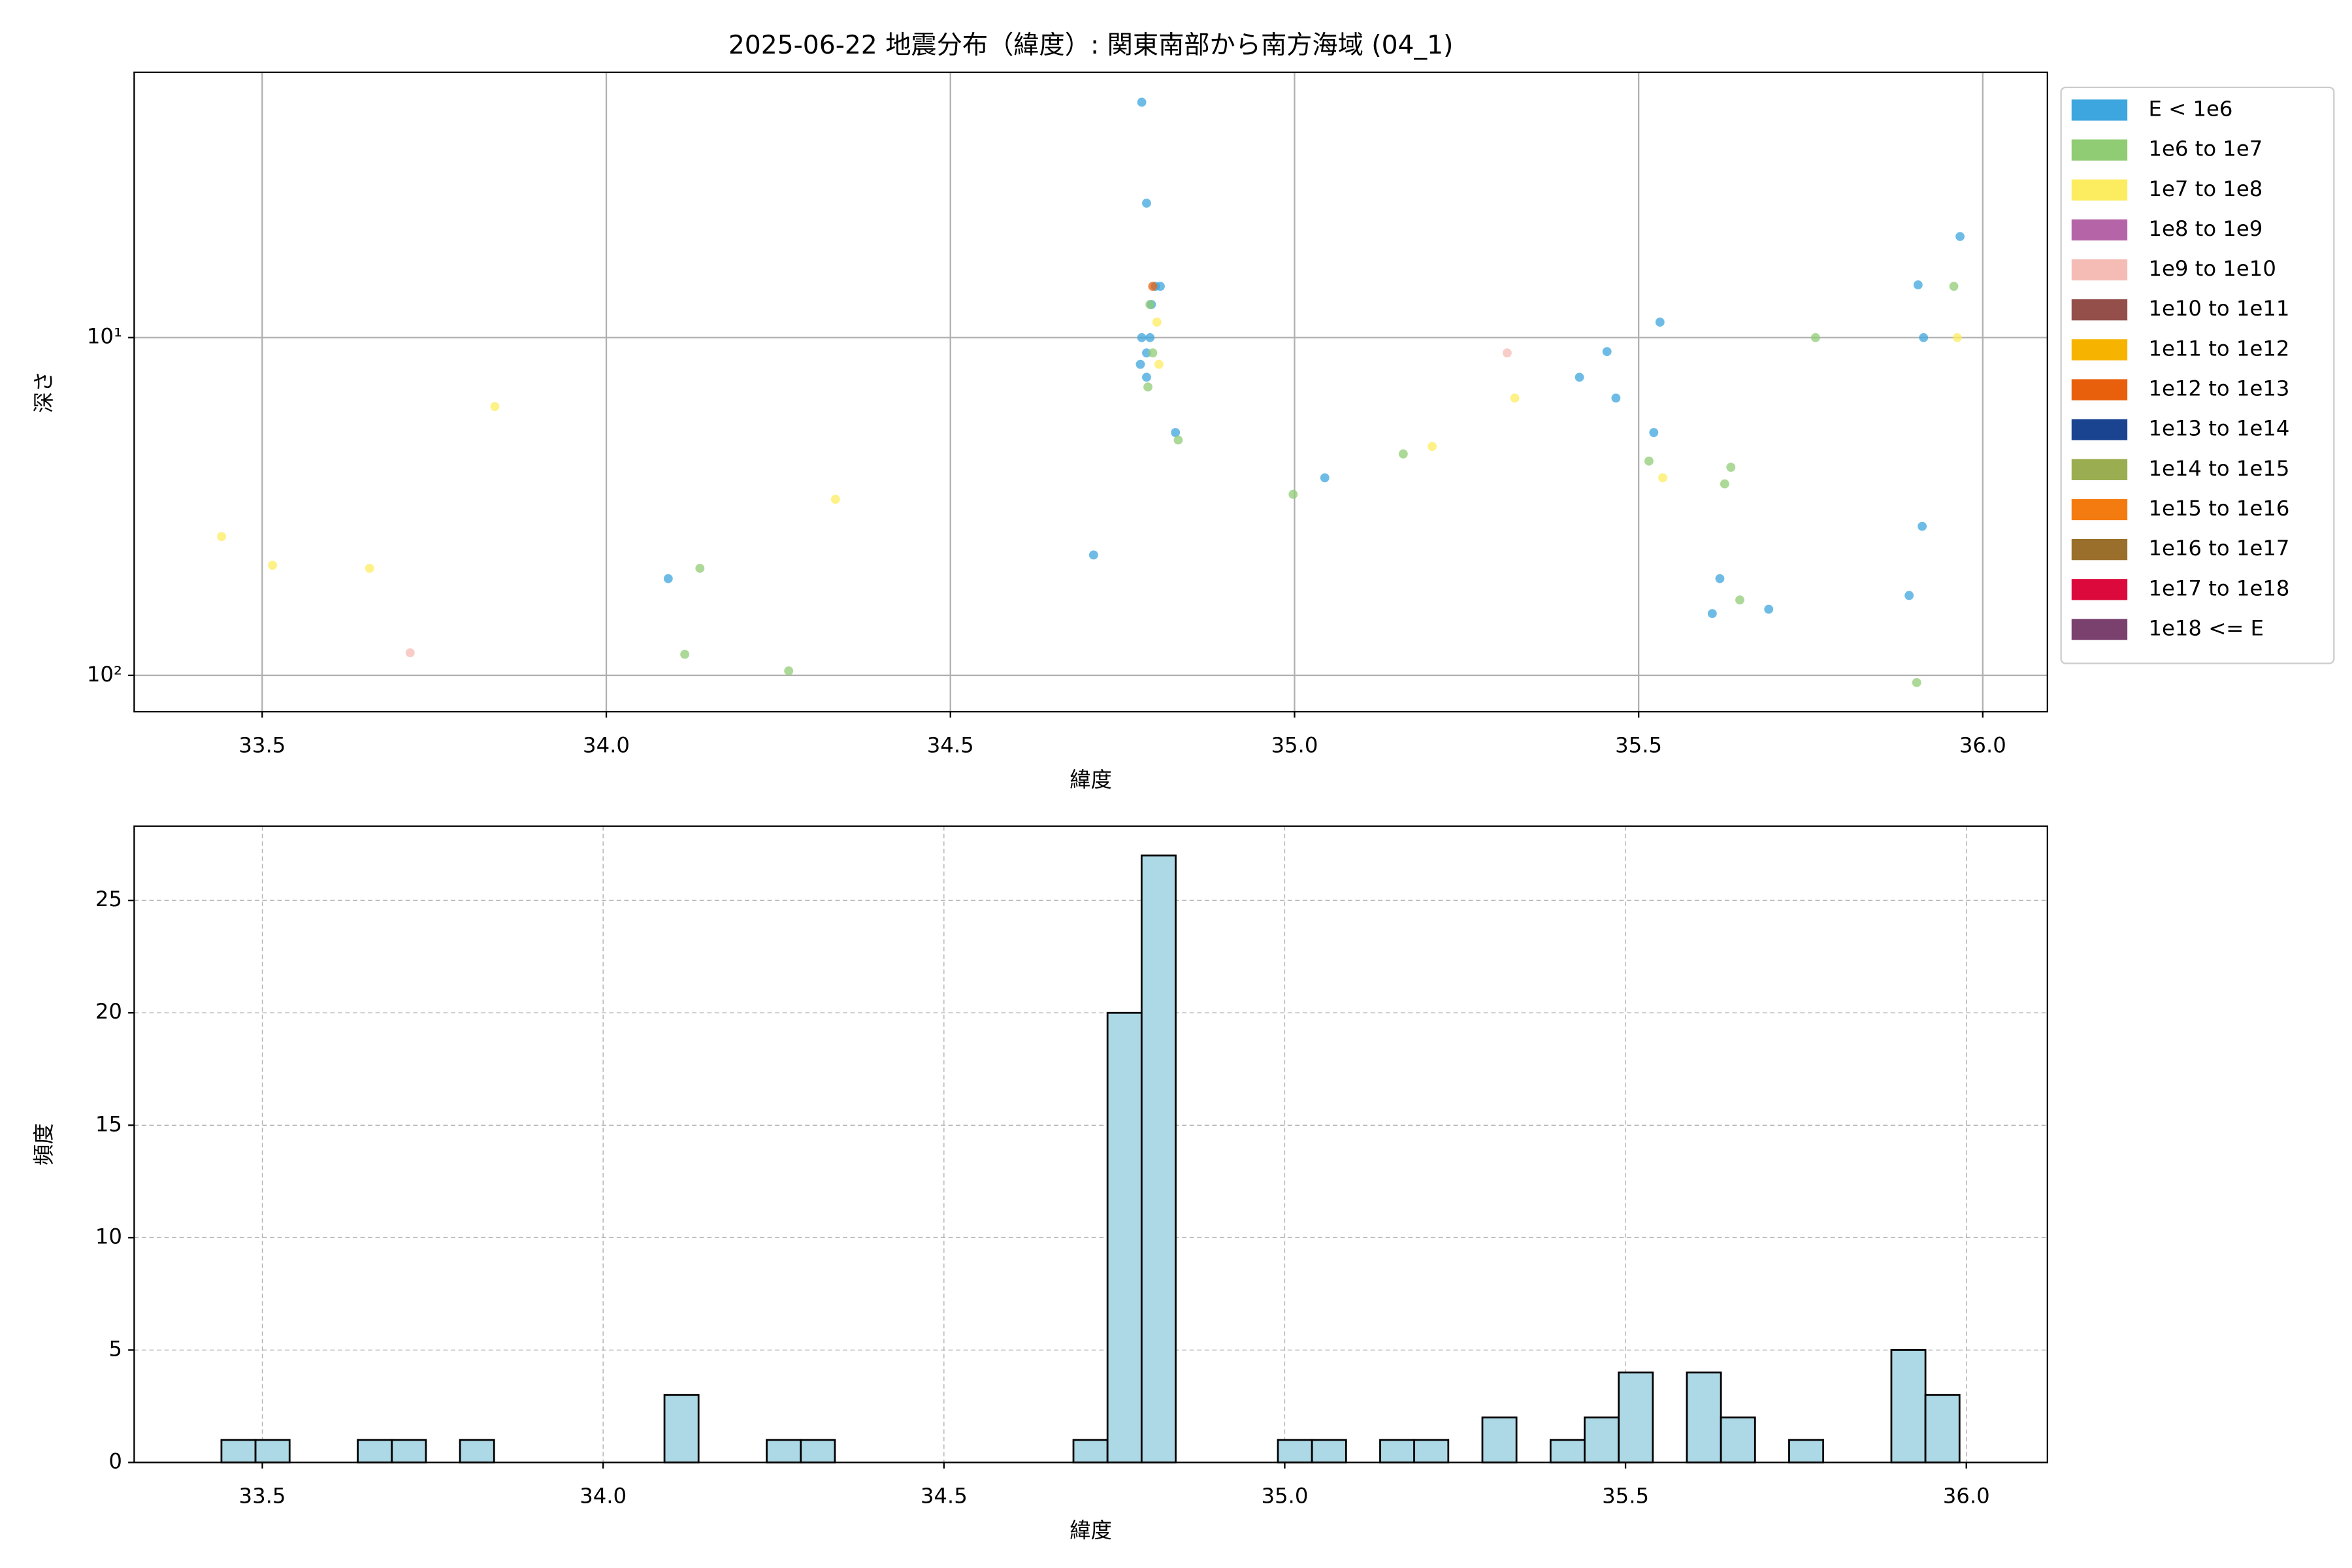 The width and height of the screenshot is (2352, 1568). I want to click on legend-label: 1e14 to 1e15, so click(2218, 468).